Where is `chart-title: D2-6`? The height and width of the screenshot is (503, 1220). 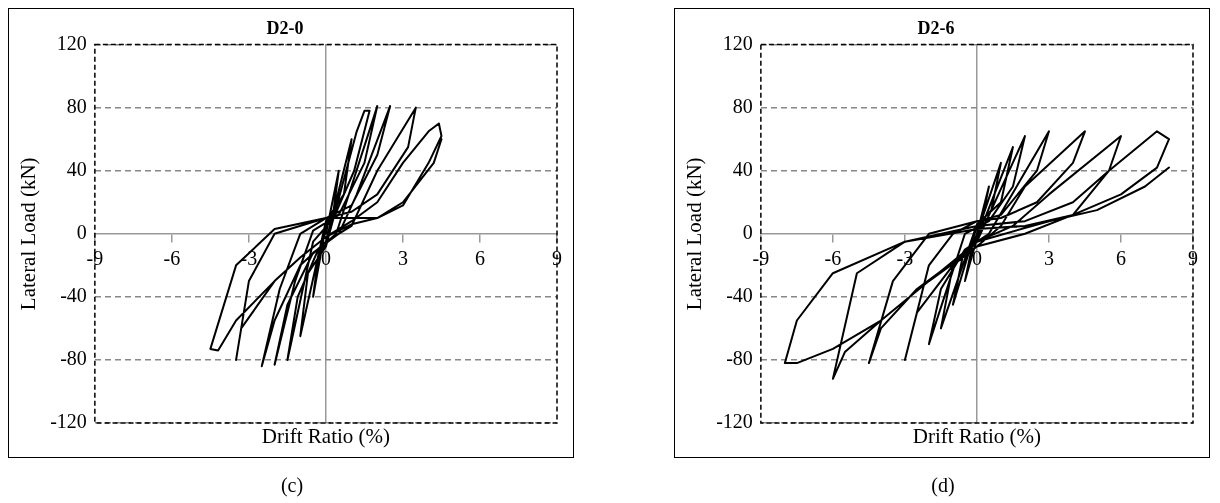 chart-title: D2-6 is located at coordinates (936, 28).